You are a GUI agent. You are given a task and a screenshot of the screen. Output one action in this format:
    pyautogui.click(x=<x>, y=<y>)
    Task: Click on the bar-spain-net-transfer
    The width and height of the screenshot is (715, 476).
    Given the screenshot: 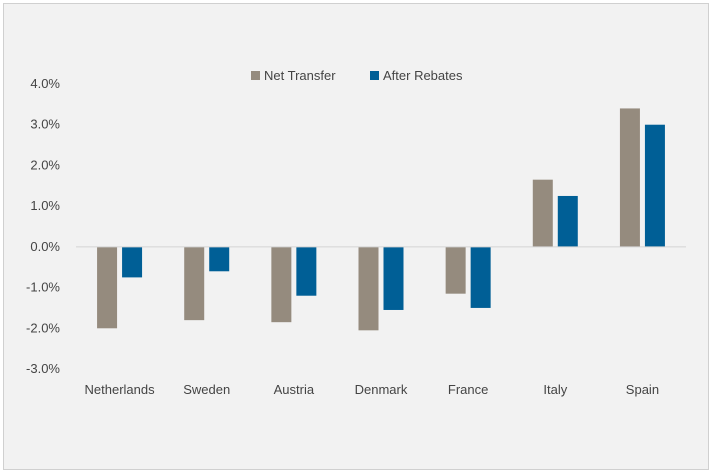 What is the action you would take?
    pyautogui.click(x=629, y=177)
    